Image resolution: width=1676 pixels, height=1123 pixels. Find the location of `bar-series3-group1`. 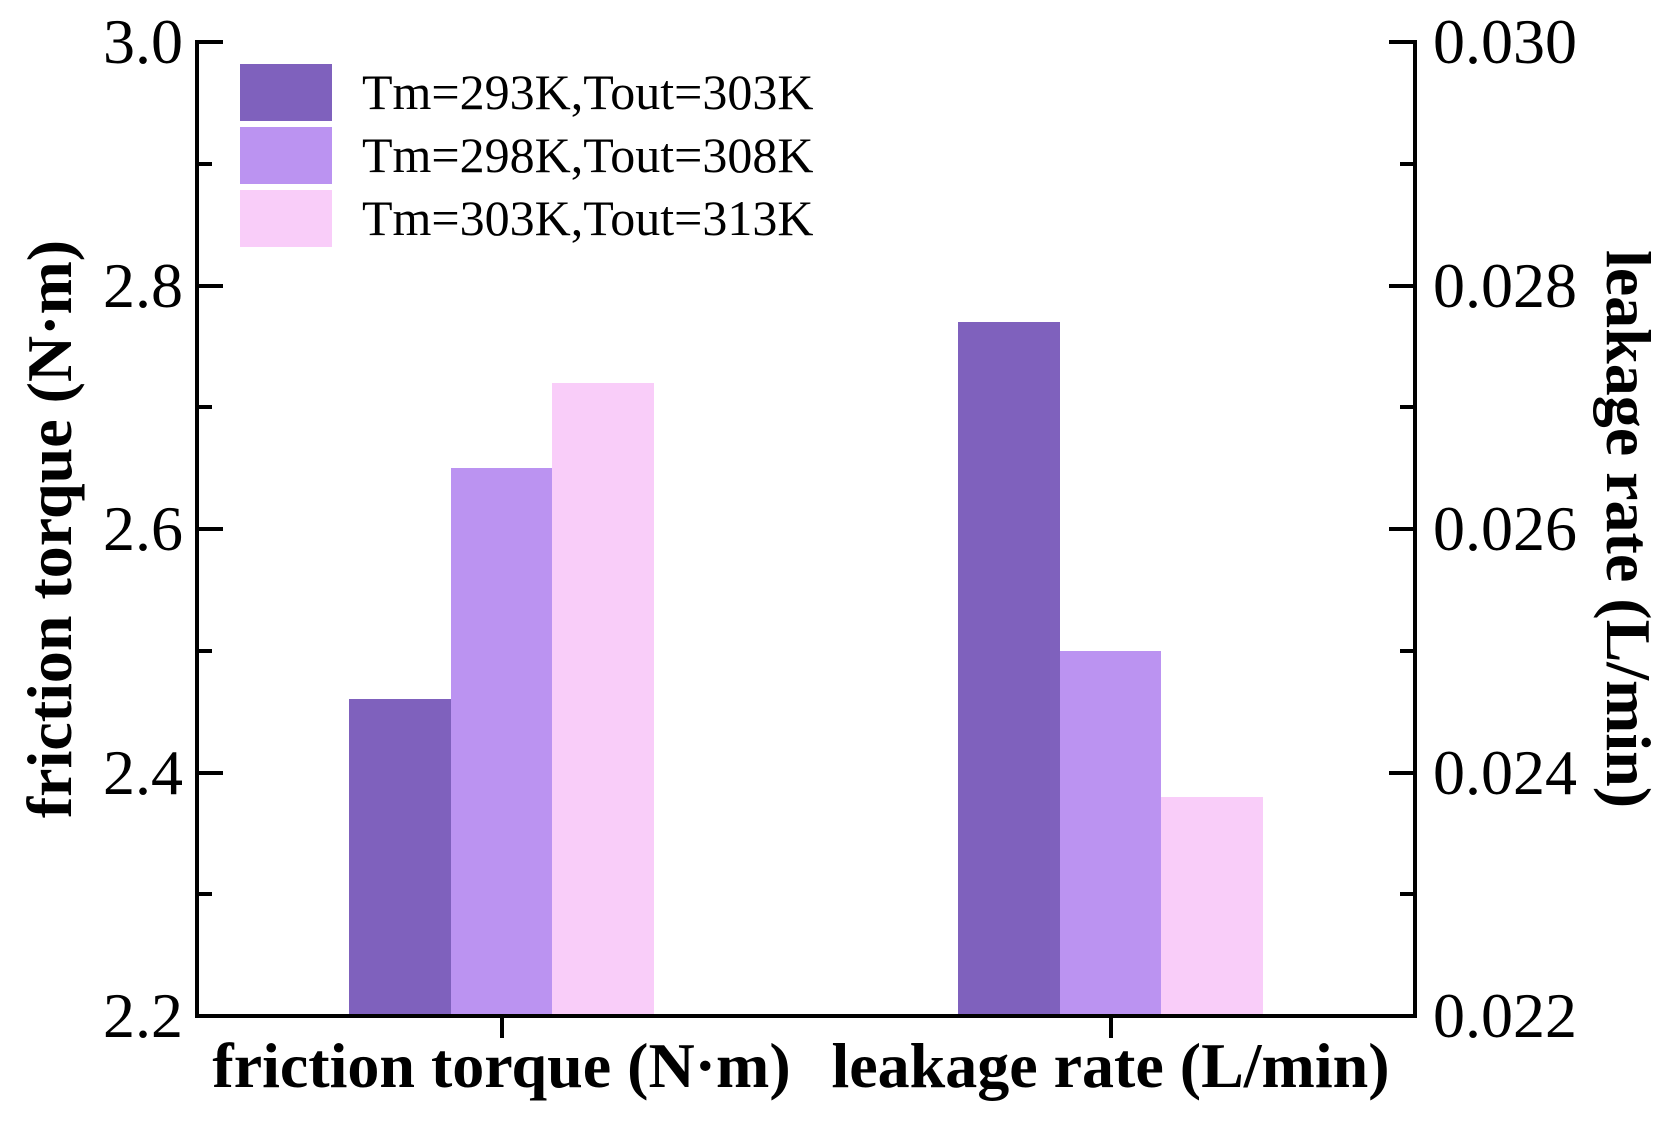

bar-series3-group1 is located at coordinates (603, 699).